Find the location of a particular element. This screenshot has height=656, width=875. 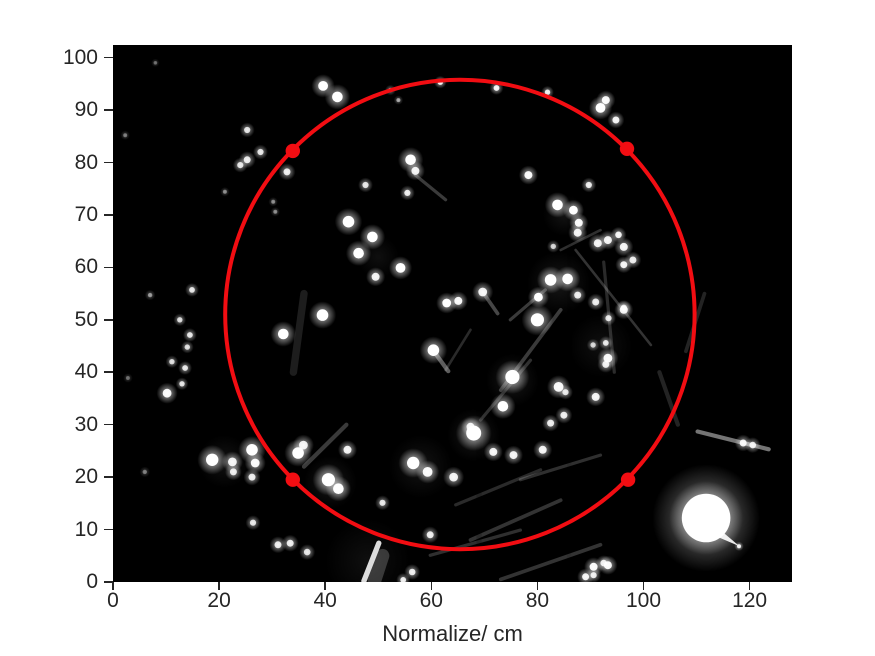

y-tick-label: 0 is located at coordinates (92, 581).